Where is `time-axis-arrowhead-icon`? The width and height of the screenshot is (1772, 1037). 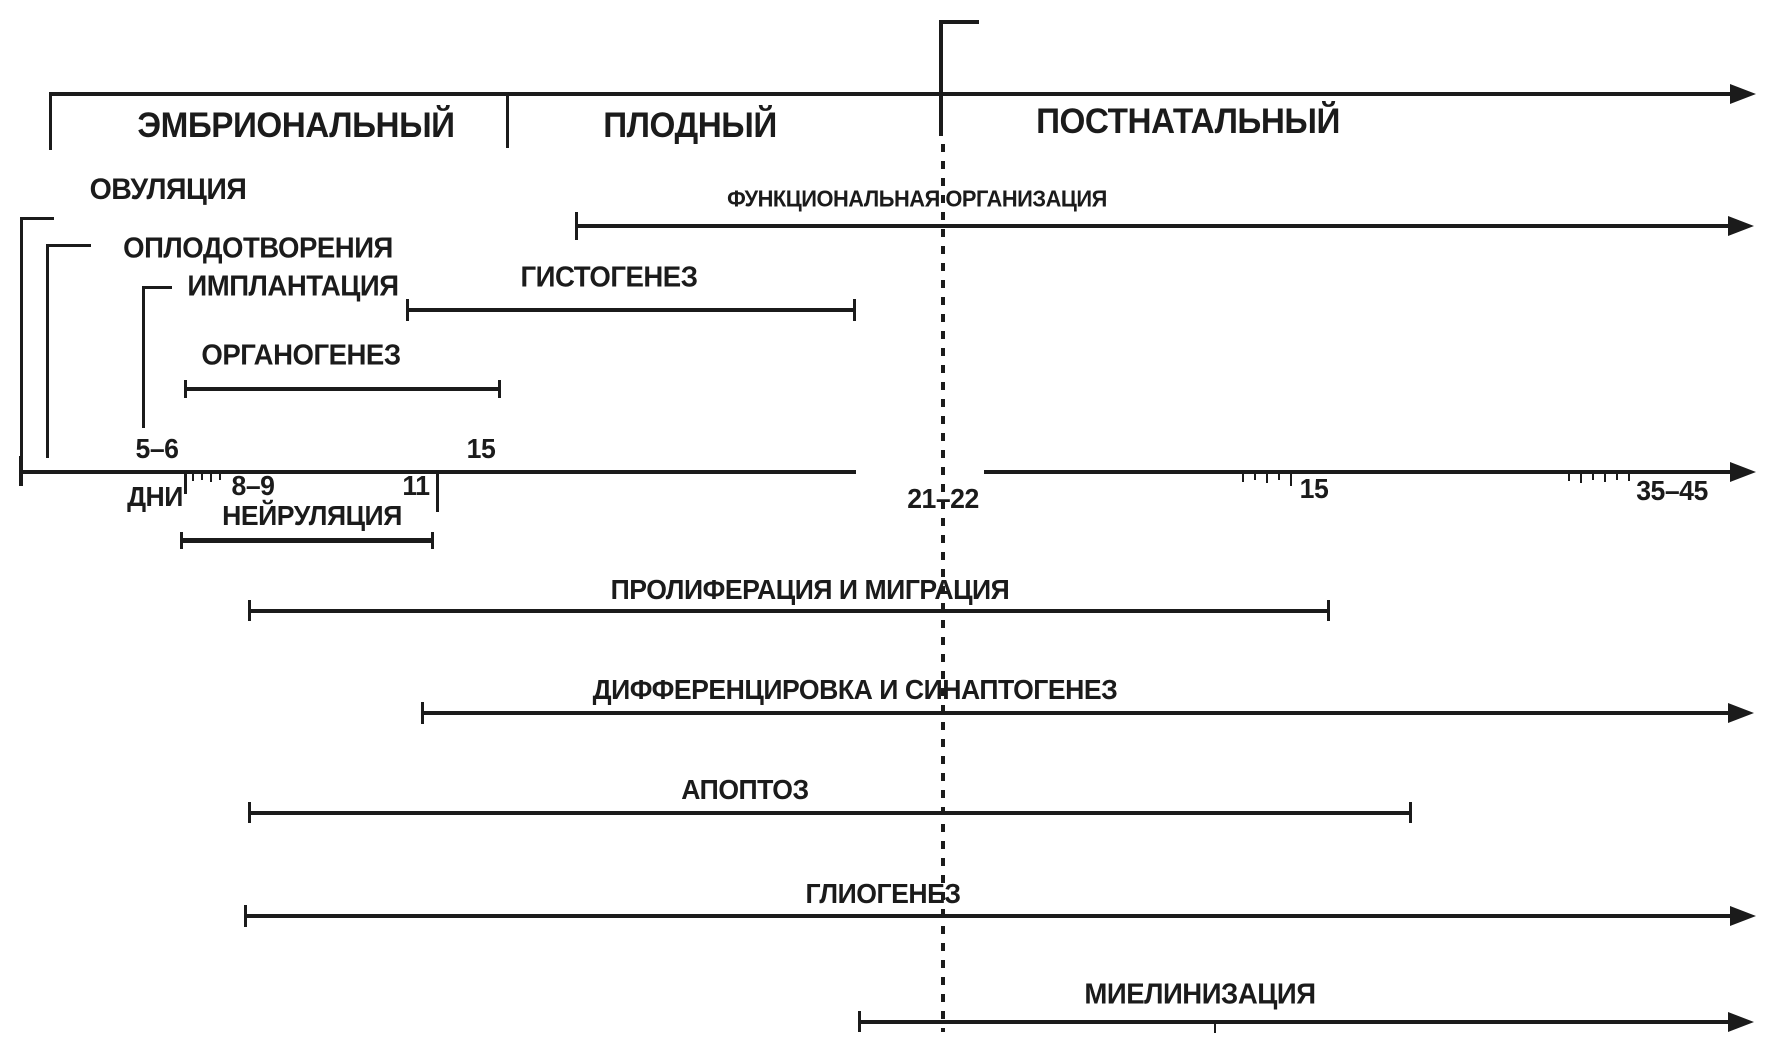 time-axis-arrowhead-icon is located at coordinates (1743, 472).